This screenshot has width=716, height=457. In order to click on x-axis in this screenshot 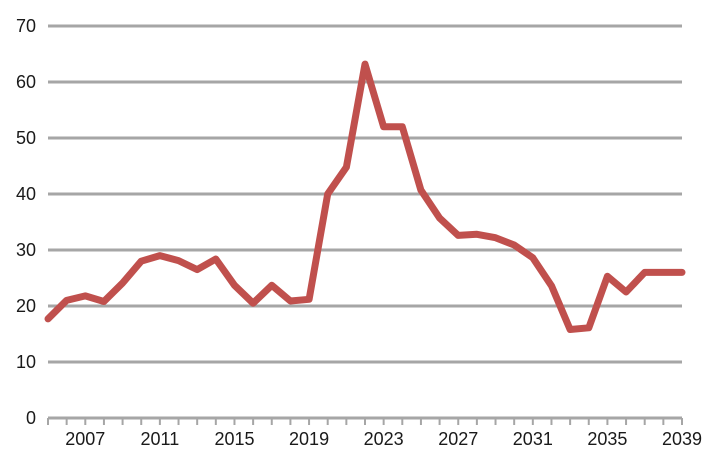, I will do `click(365, 420)`.